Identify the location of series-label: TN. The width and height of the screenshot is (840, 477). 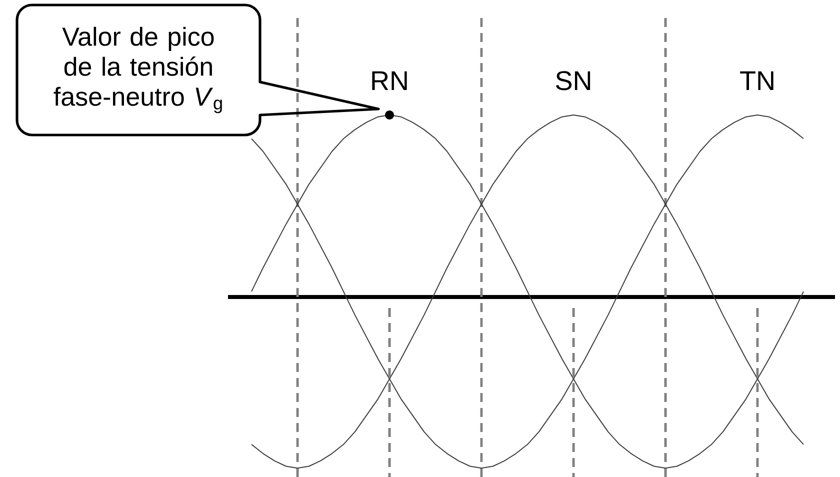
(757, 80).